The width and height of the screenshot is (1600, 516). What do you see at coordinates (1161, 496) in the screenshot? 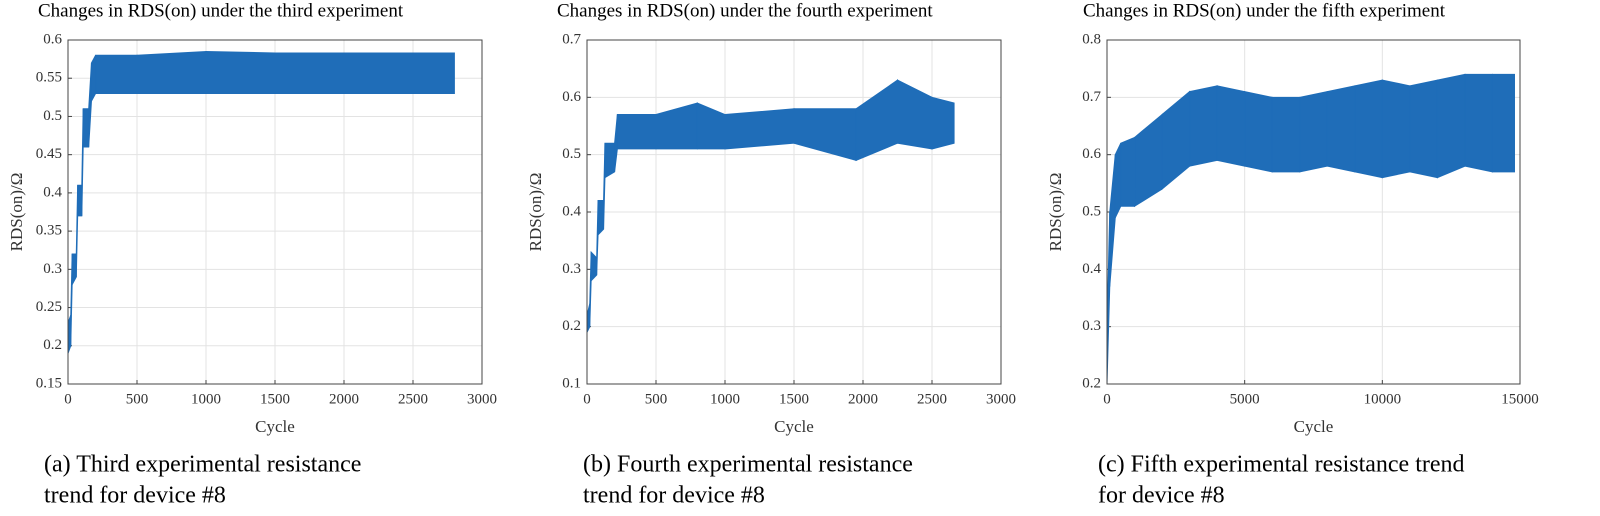
I see `caption: for device #8` at bounding box center [1161, 496].